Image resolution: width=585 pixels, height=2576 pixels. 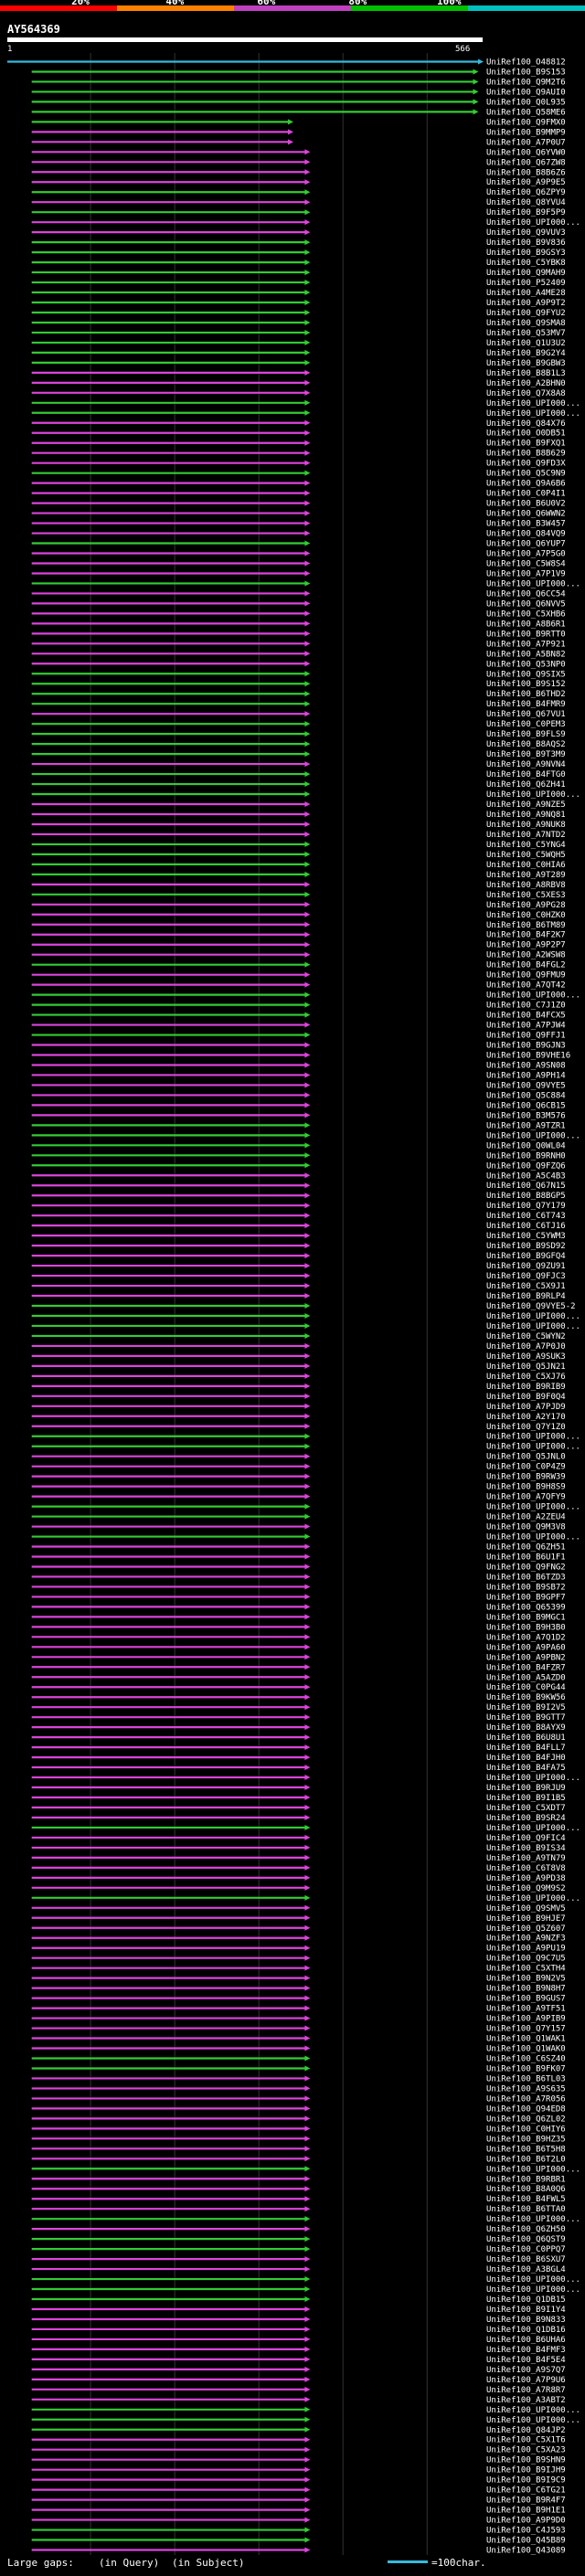 I want to click on hit-label: UniRef100_A9SUK3, so click(x=526, y=1357).